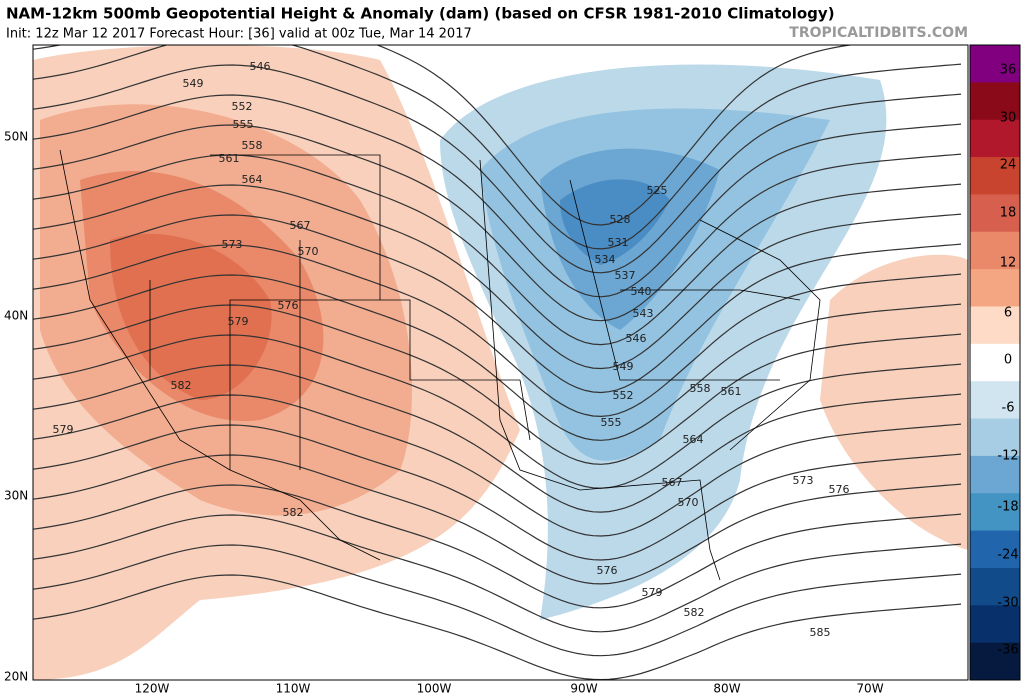 This screenshot has width=1024, height=696. Describe the element at coordinates (16, 316) in the screenshot. I see `lat-label: 40N` at that location.